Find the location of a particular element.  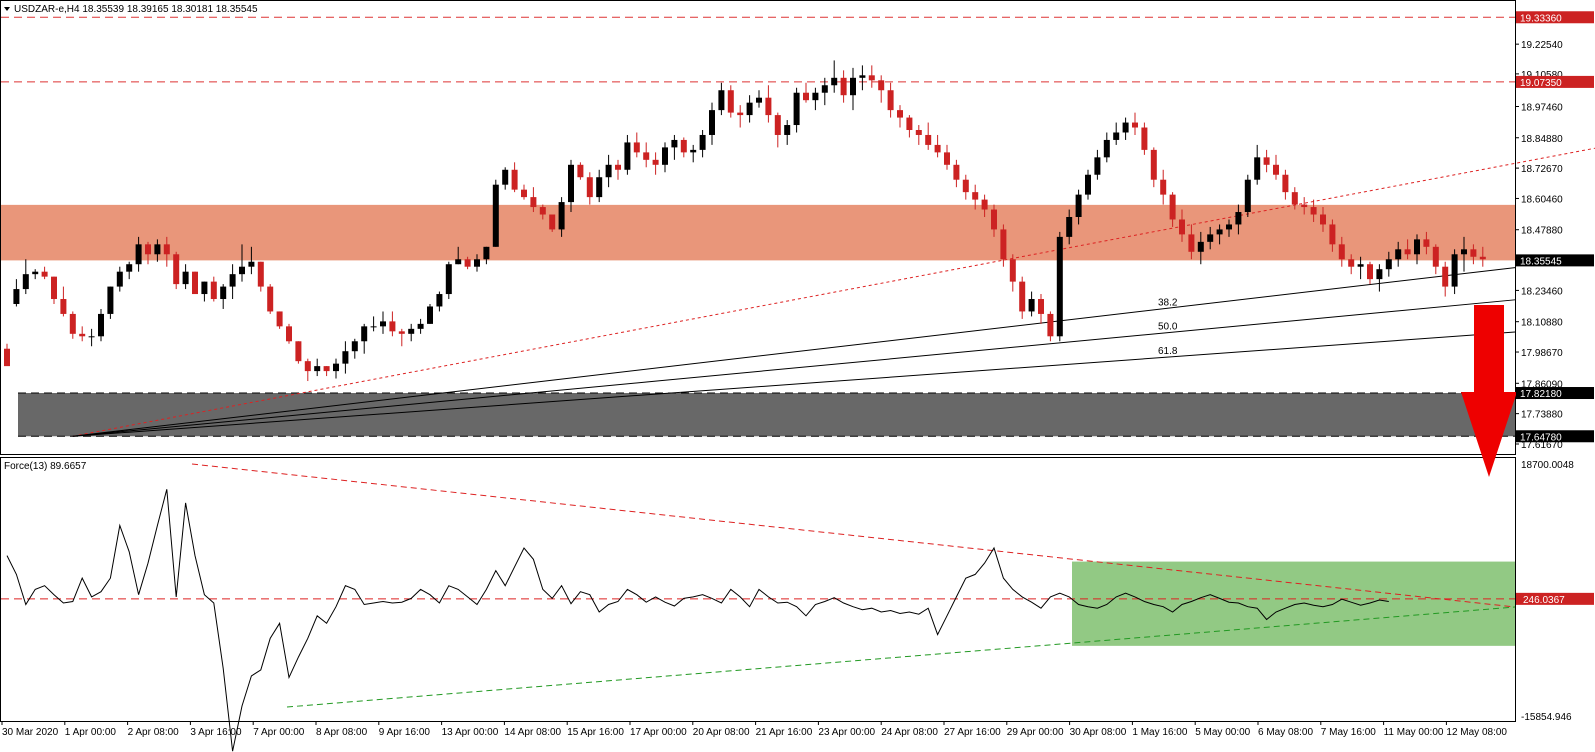

level-label-bg is located at coordinates (1555, 17).